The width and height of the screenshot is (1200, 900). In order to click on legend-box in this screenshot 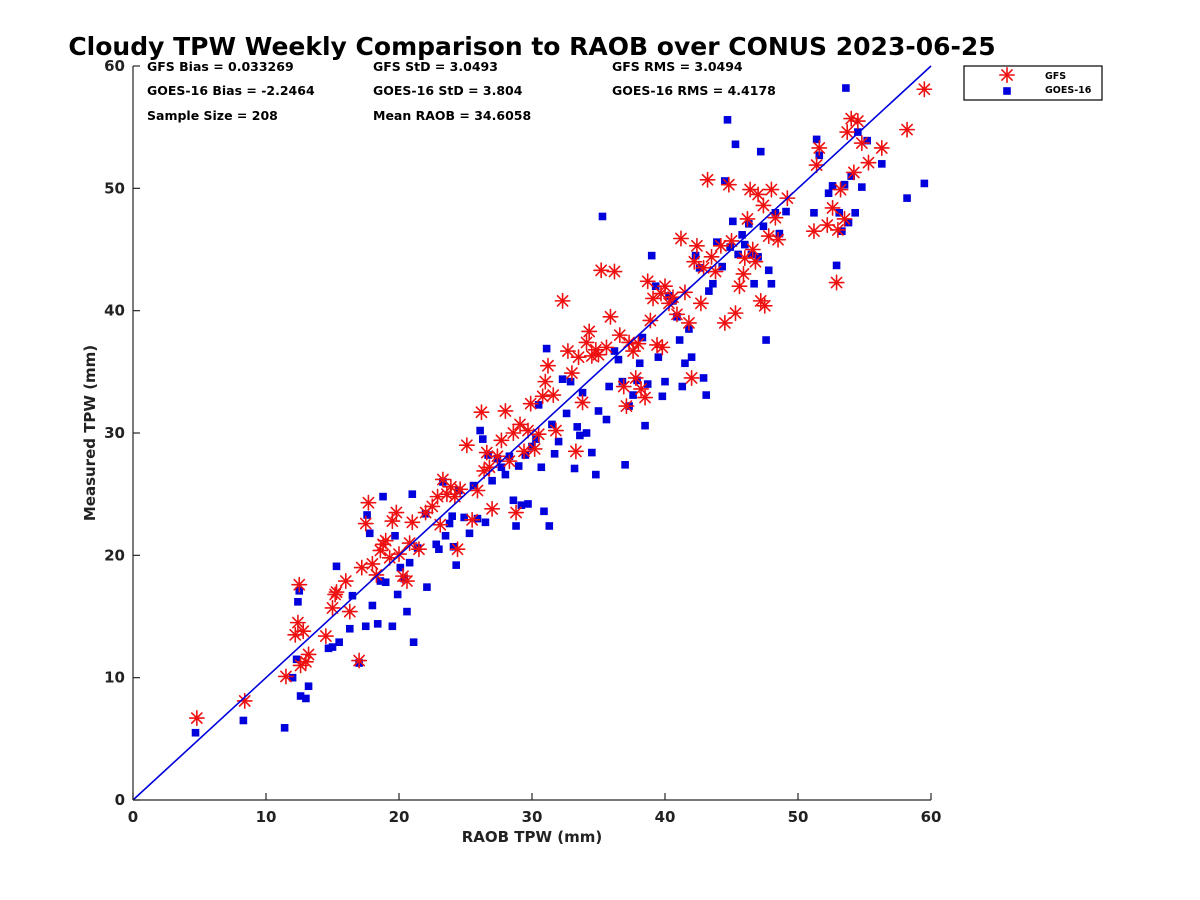, I will do `click(1033, 83)`.